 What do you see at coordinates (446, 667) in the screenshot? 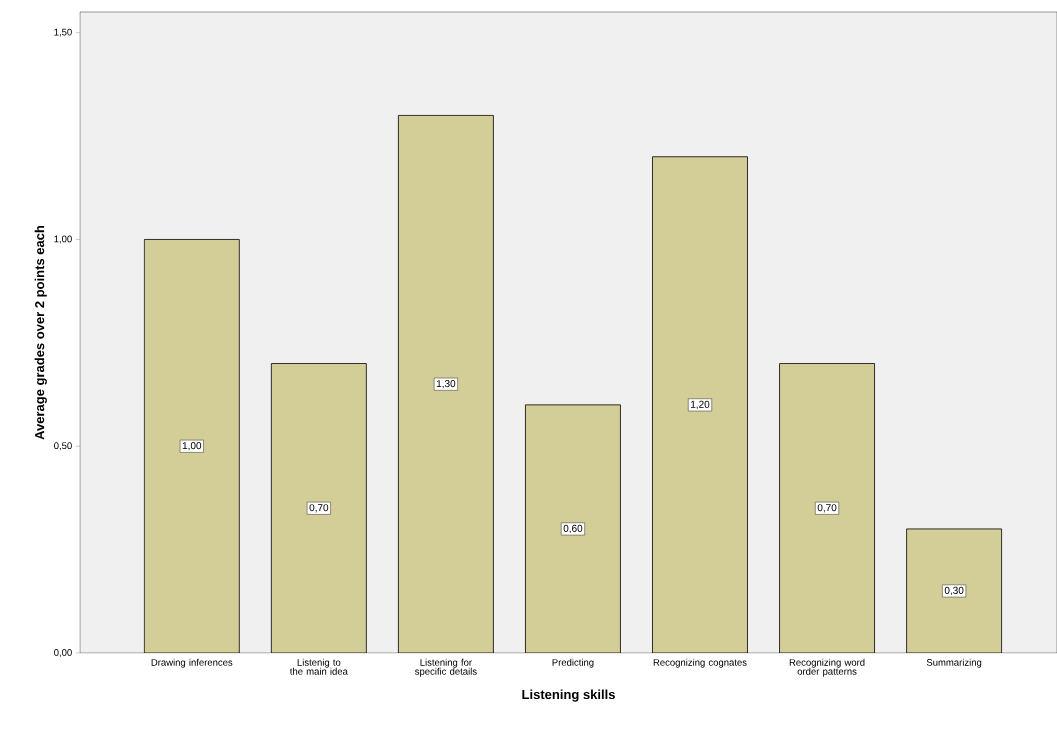
I see `x-tick-label: Listening for specific details` at bounding box center [446, 667].